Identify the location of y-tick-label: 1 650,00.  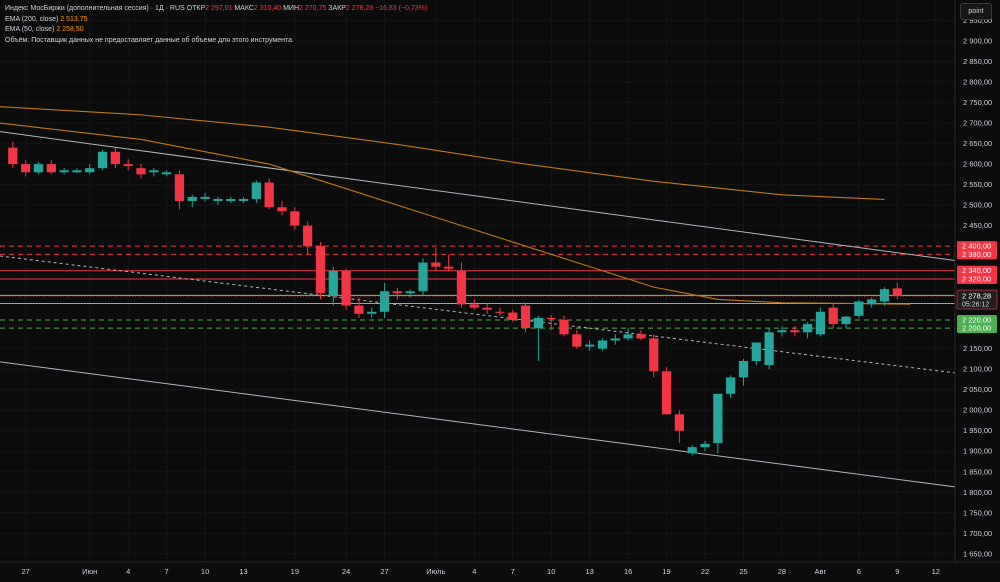
(977, 553).